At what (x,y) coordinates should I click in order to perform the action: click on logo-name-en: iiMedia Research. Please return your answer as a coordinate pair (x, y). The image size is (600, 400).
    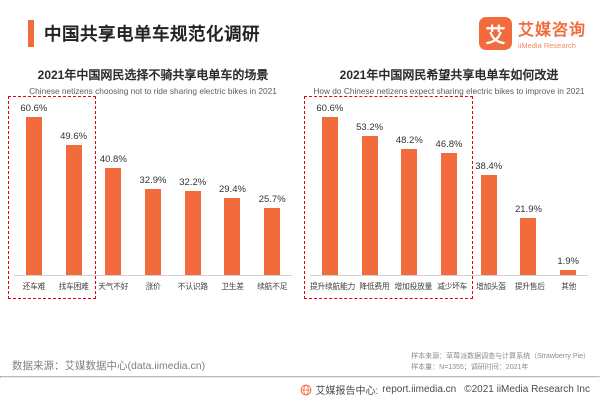
    Looking at the image, I should click on (546, 45).